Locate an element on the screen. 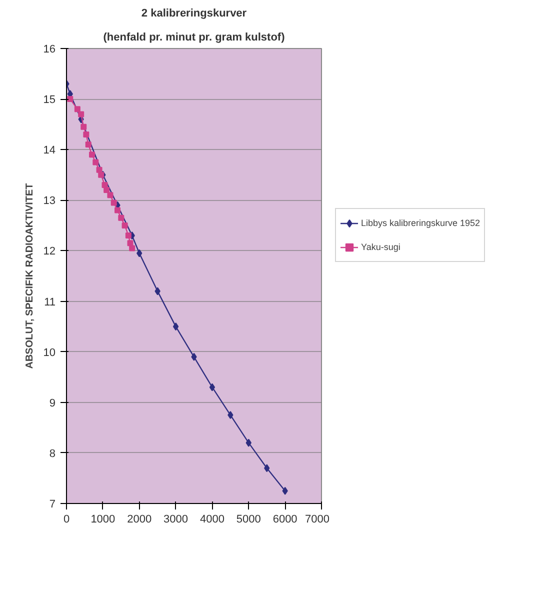 The width and height of the screenshot is (534, 601). x-tick-label: 2000 is located at coordinates (139, 520).